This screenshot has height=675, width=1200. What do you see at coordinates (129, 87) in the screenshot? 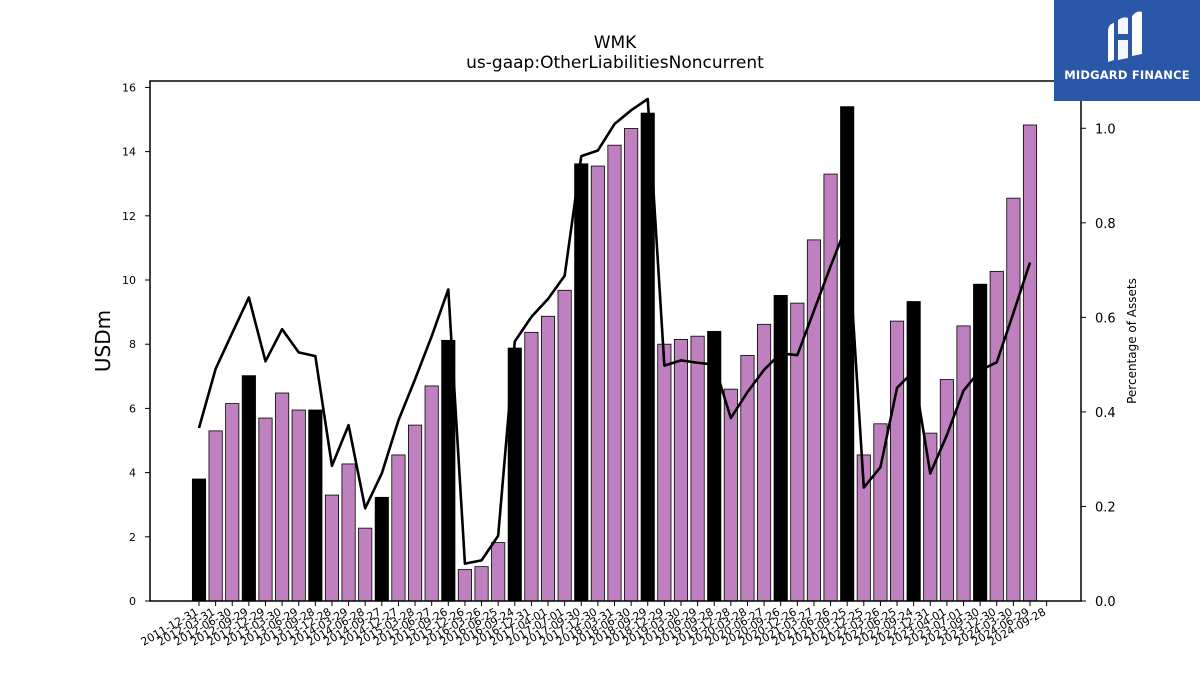
I see `y-tick-label: 16` at bounding box center [129, 87].